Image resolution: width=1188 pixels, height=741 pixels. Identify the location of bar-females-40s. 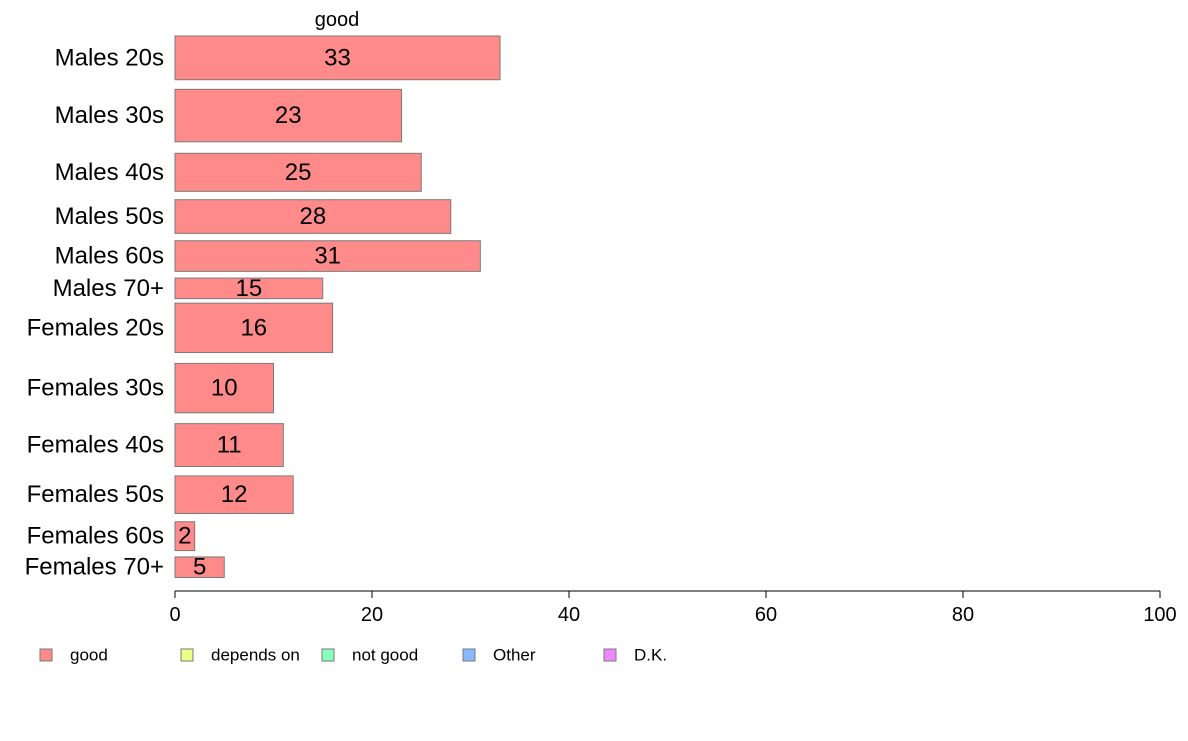
(229, 445).